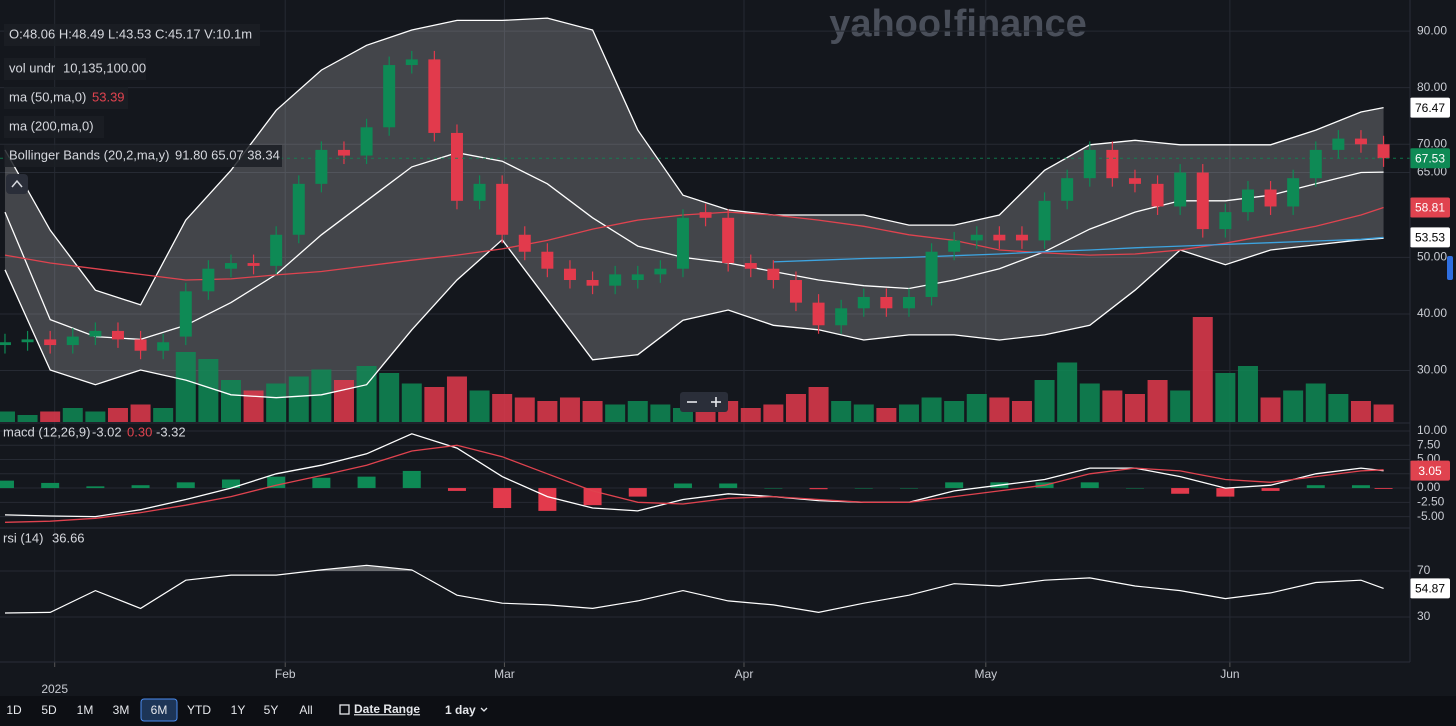 The height and width of the screenshot is (726, 1456). Describe the element at coordinates (1432, 257) in the screenshot. I see `y-tick-label: 50.00` at that location.